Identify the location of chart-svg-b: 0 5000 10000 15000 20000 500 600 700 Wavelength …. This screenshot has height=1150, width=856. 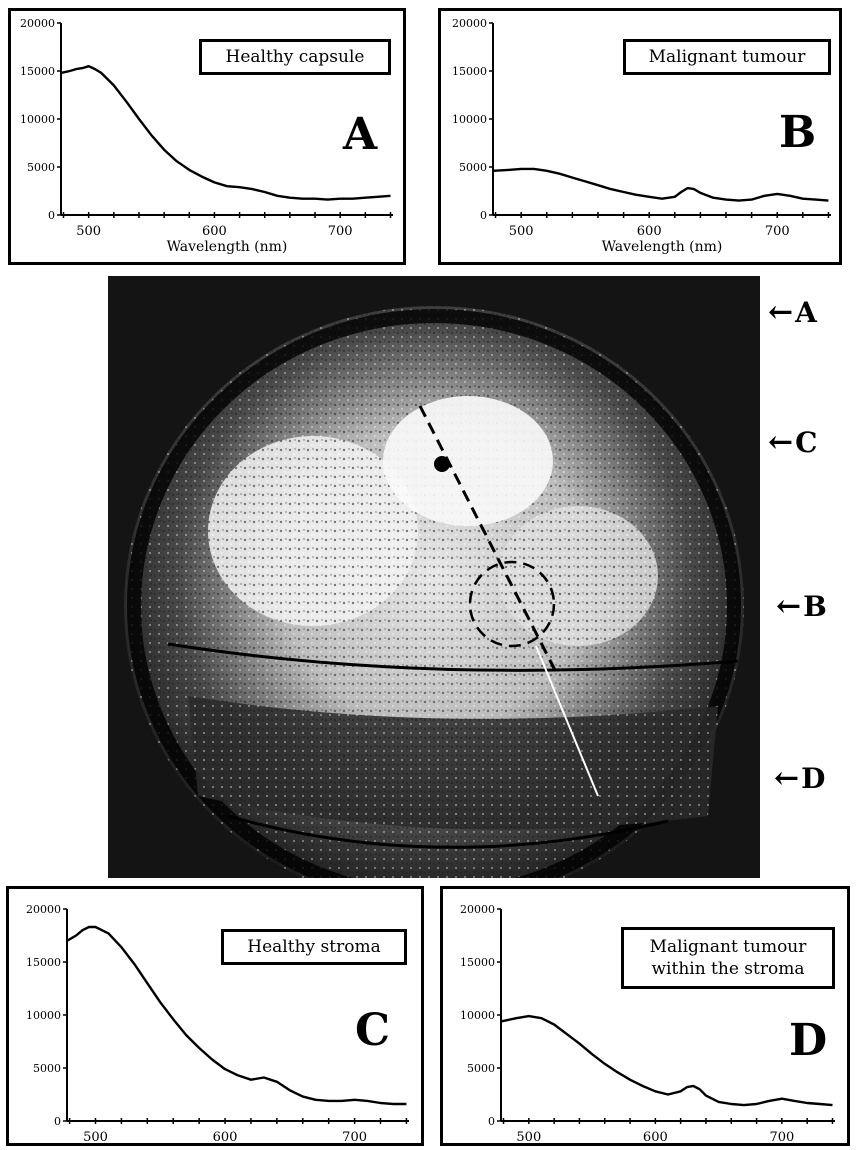
(641, 136).